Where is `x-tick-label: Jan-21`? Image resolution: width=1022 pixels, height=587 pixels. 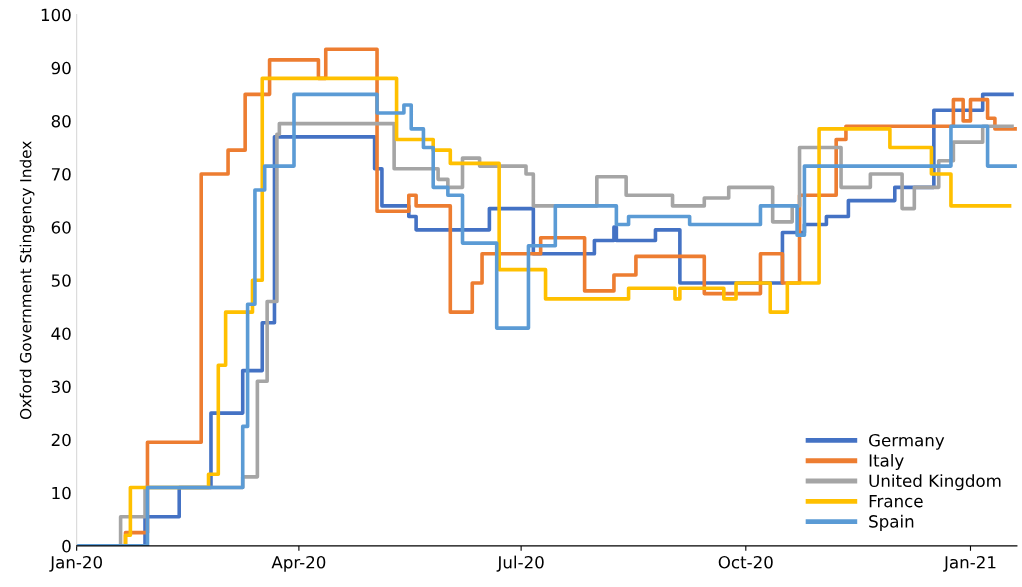
x-tick-label: Jan-21 is located at coordinates (969, 563).